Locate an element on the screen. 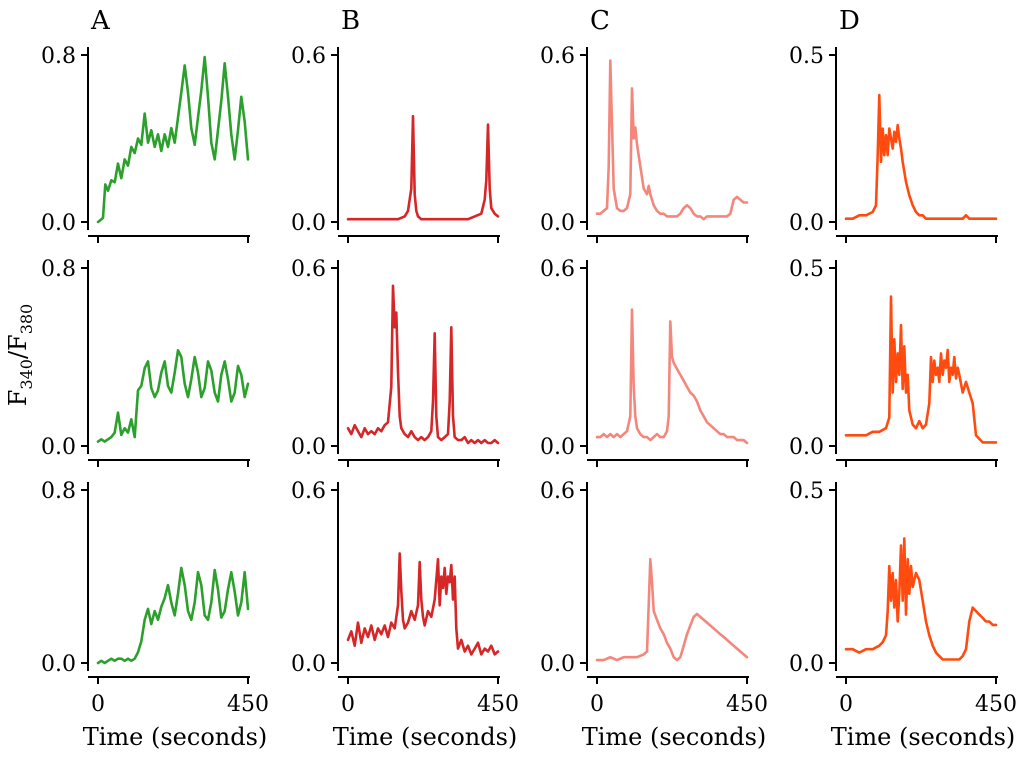  panel-a-2: 0.8 0.0 is located at coordinates (145, 362).